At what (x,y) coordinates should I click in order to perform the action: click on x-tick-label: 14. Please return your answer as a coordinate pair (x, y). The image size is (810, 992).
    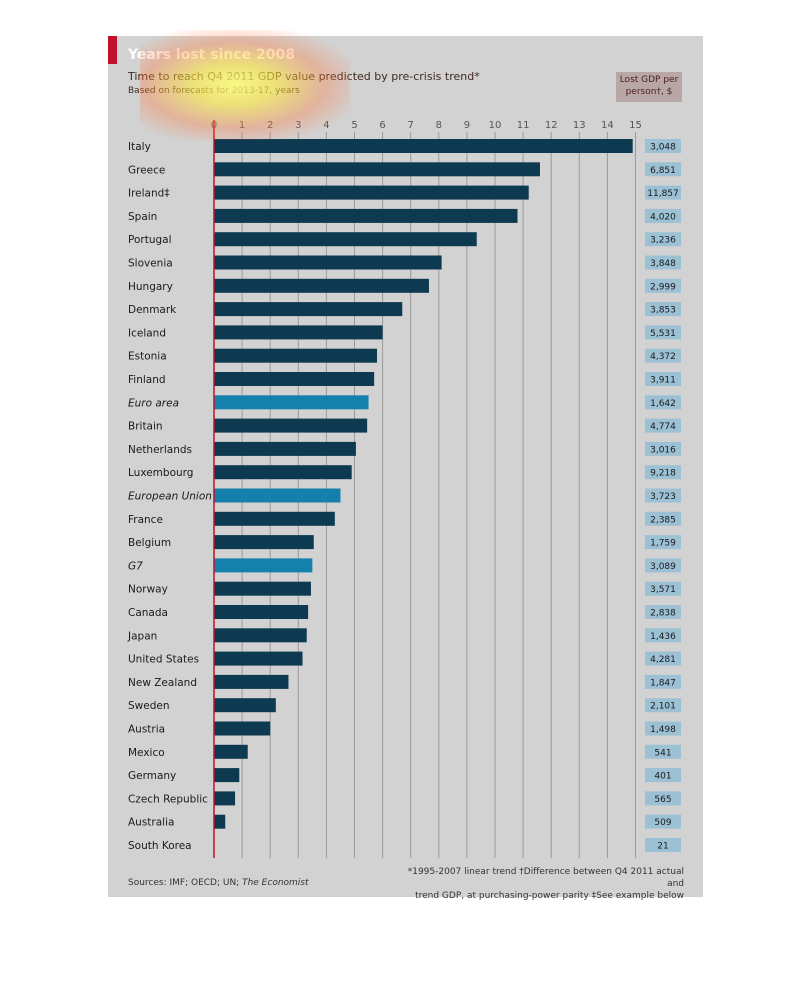
    Looking at the image, I should click on (607, 125).